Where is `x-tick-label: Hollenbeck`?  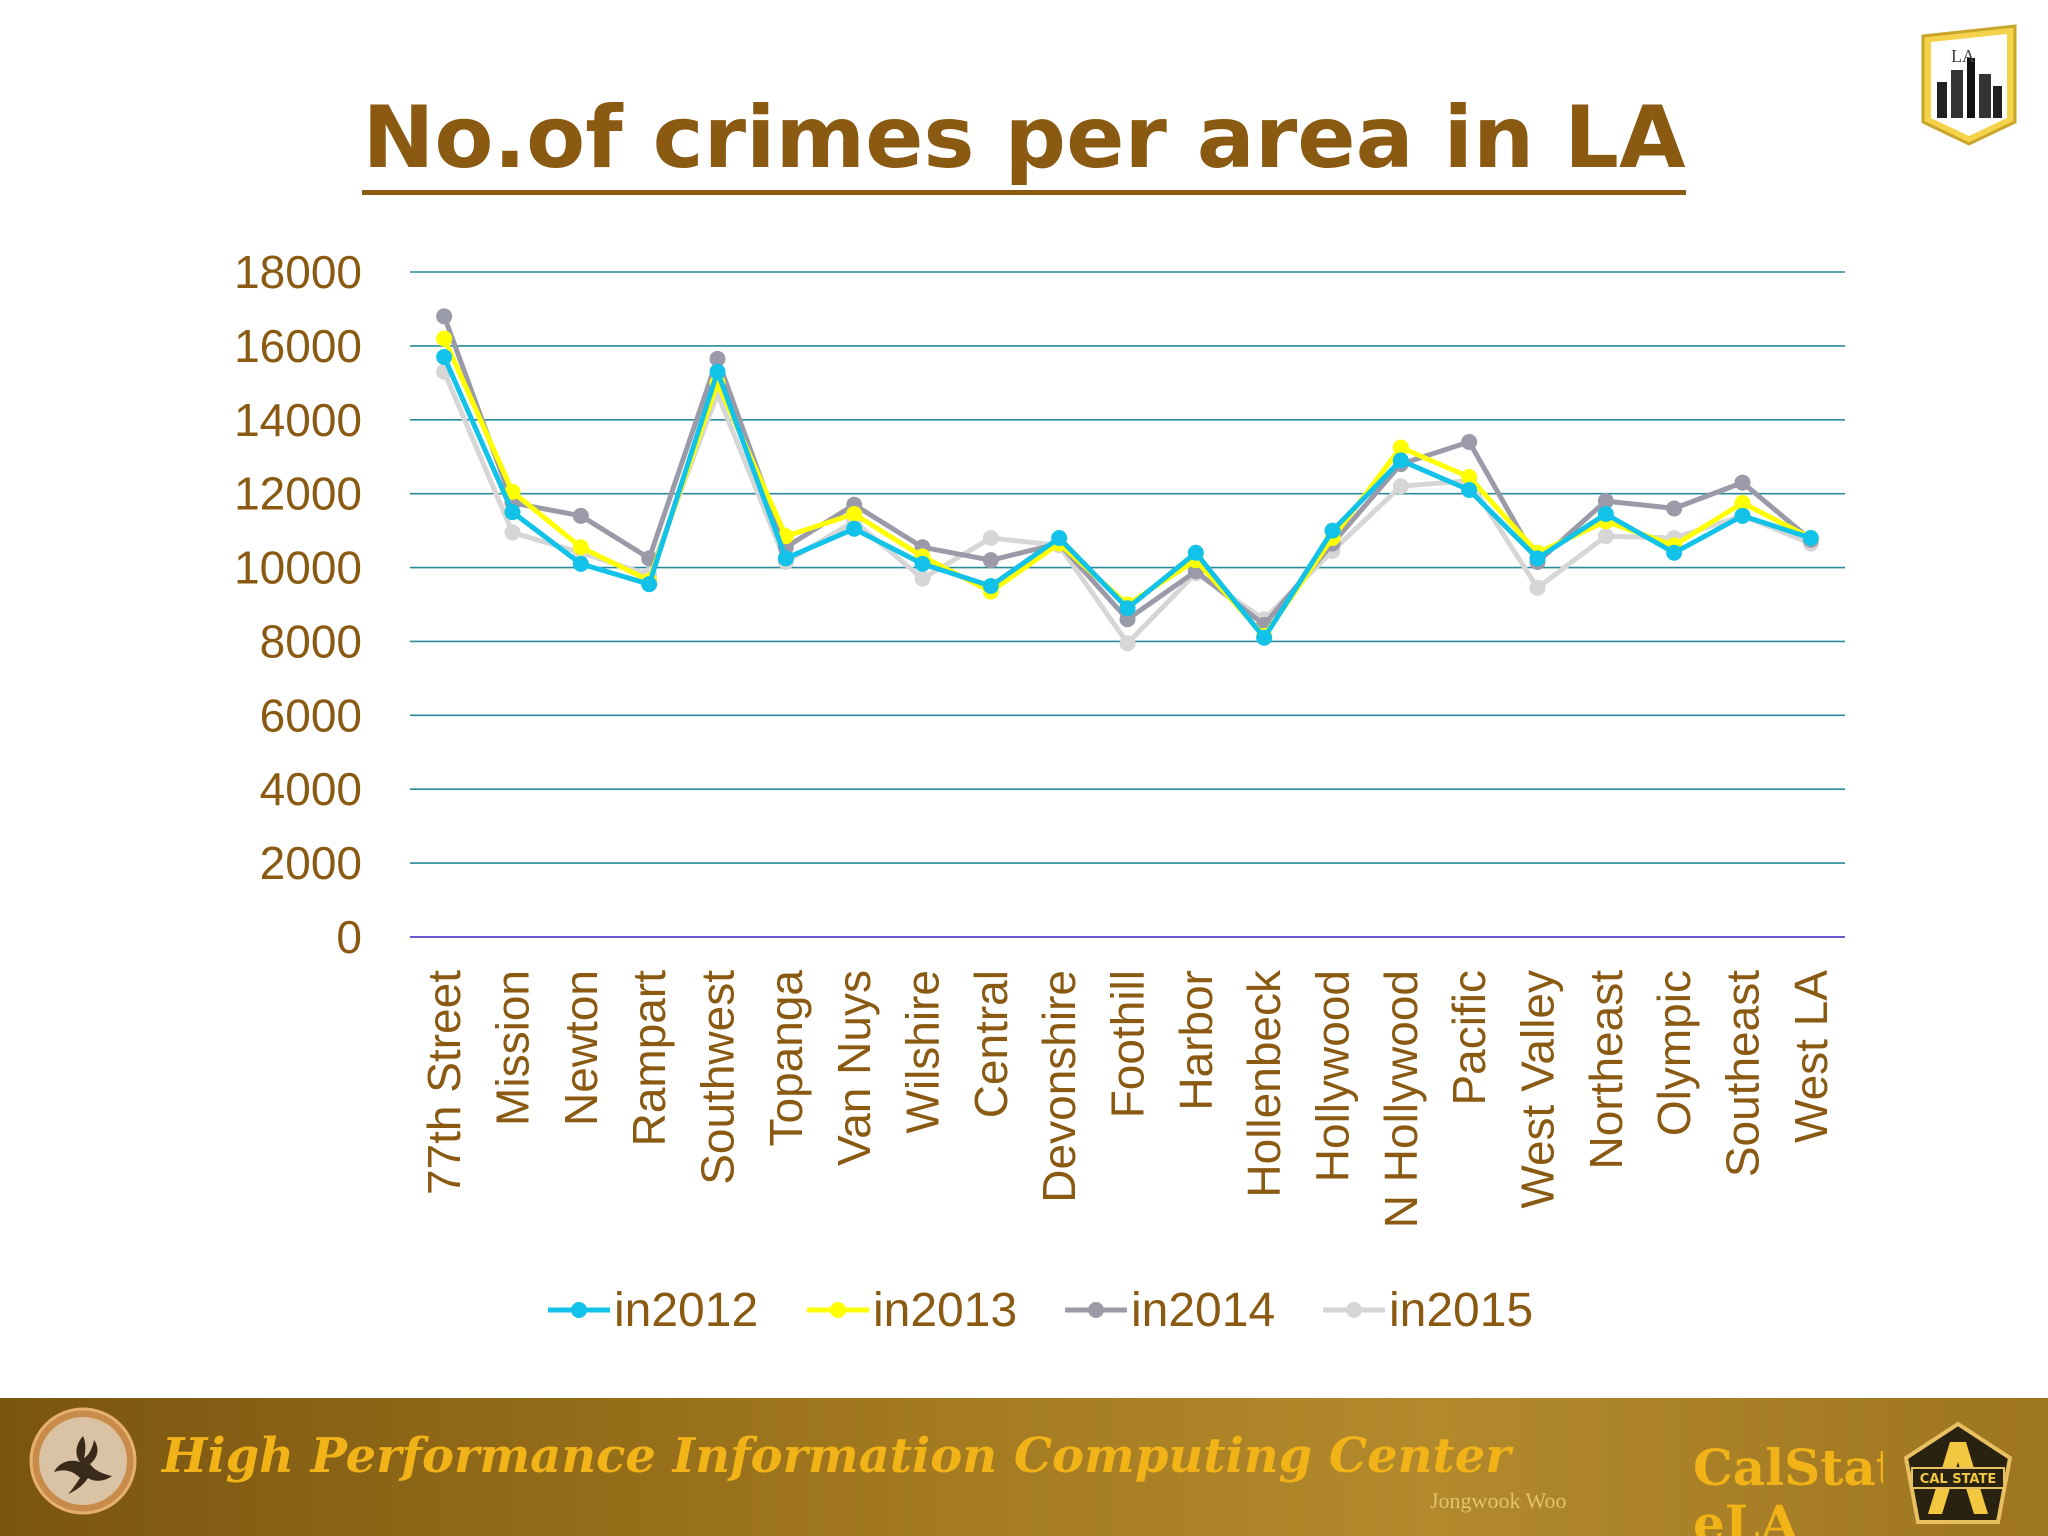
x-tick-label: Hollenbeck is located at coordinates (1264, 1083).